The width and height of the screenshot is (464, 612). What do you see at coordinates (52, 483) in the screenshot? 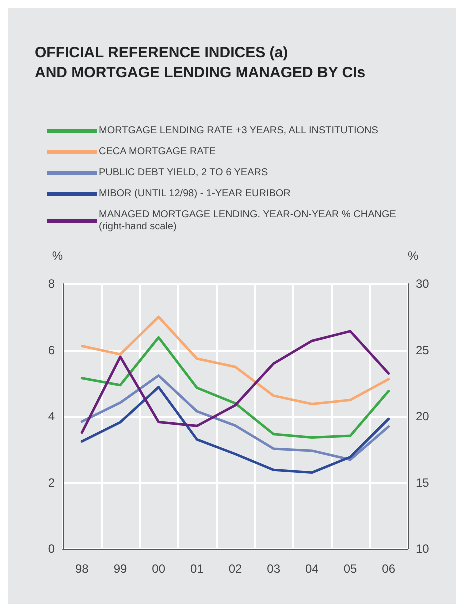
I see `y-tick-label: 2` at bounding box center [52, 483].